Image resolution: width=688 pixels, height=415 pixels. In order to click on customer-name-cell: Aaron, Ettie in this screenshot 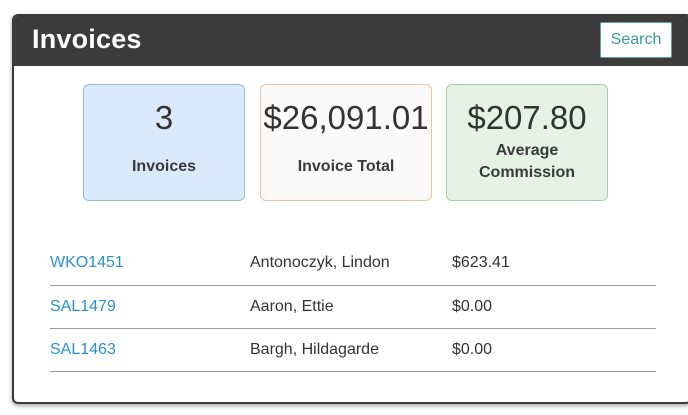, I will do `click(292, 306)`.